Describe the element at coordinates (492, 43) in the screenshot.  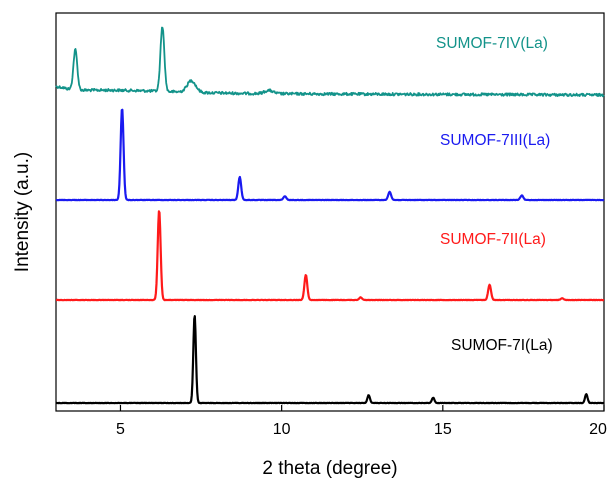
I see `series-label-1: SUMOF-7IV(La)` at that location.